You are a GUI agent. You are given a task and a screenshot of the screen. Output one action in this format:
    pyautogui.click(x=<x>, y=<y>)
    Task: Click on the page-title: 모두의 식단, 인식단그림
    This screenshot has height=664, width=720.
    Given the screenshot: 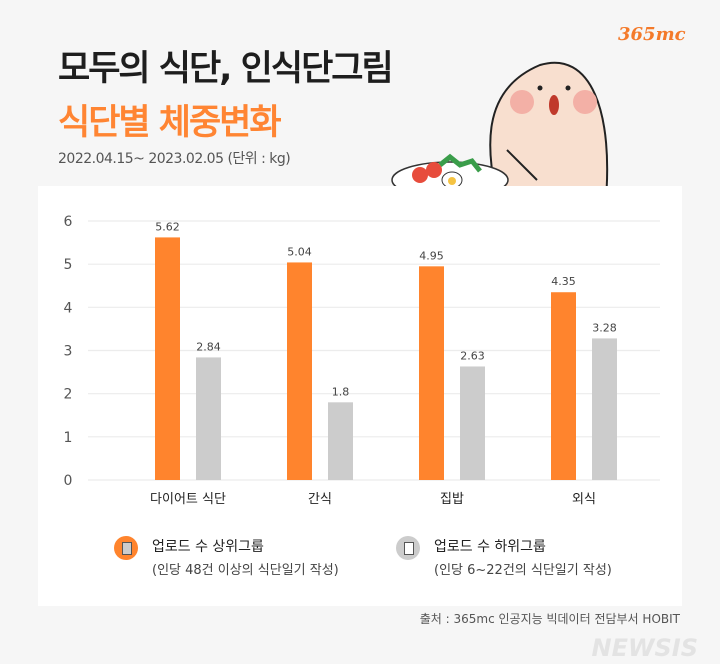 What is the action you would take?
    pyautogui.click(x=226, y=69)
    